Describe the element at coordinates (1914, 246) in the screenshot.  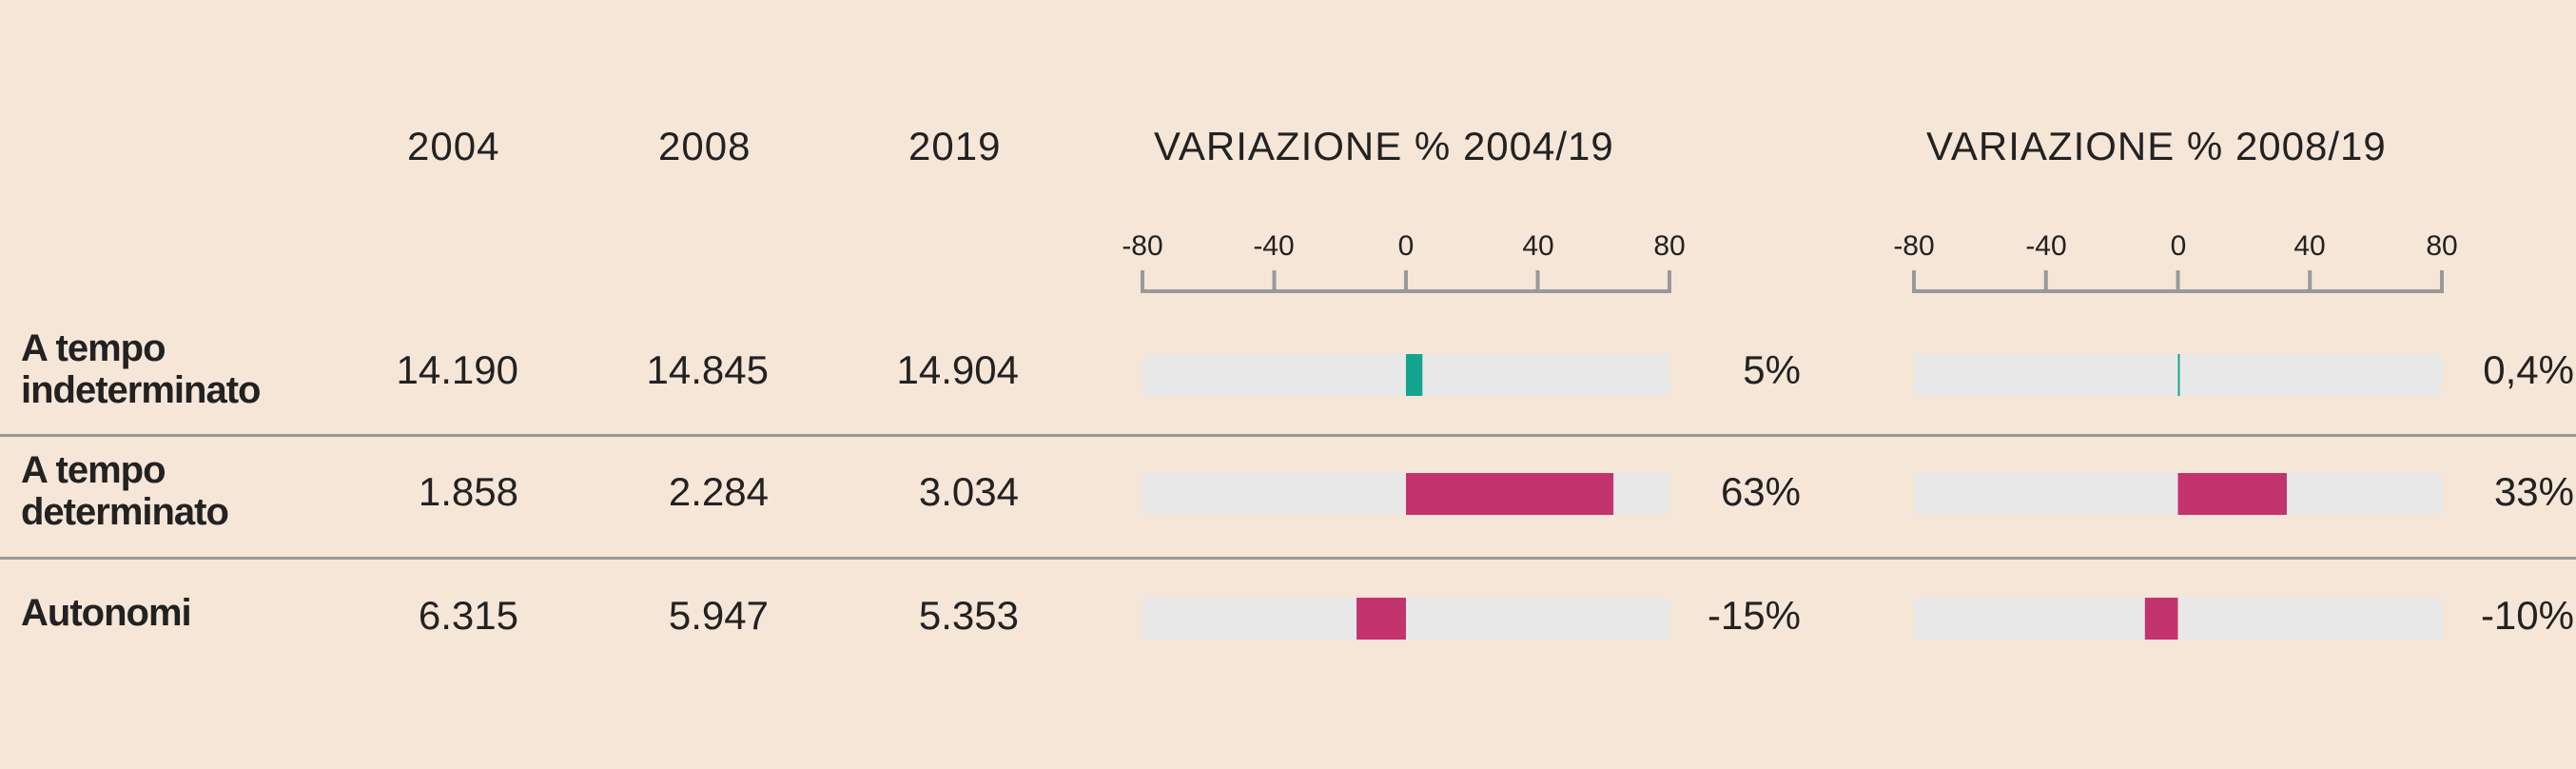
I see `axis2-tick-label: -80` at that location.